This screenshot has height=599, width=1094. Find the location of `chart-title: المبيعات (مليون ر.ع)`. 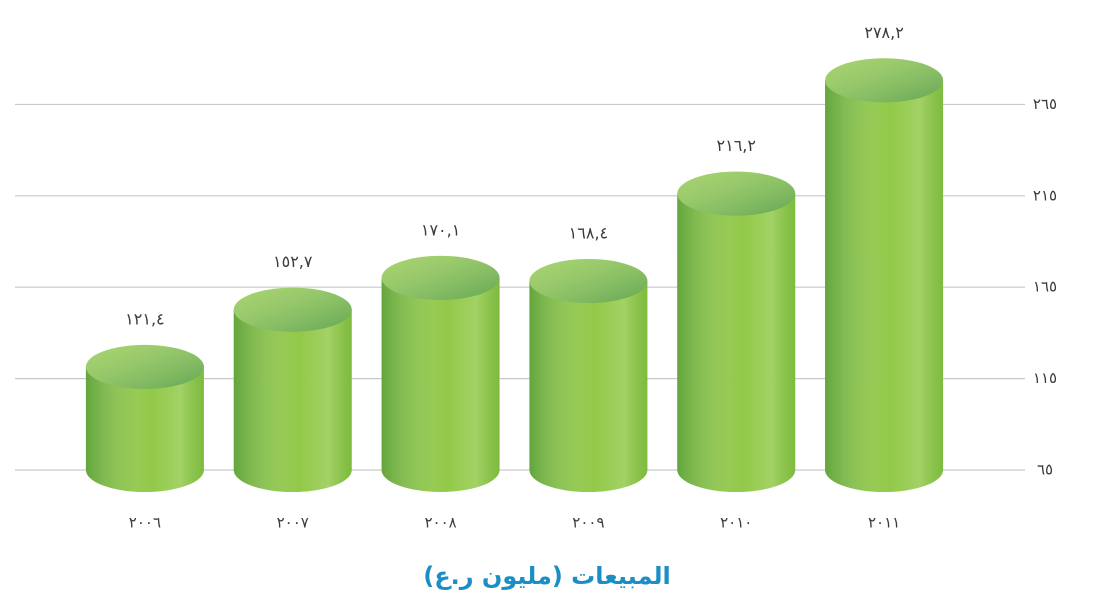

chart-title: المبيعات (مليون ر.ع) is located at coordinates (547, 576).